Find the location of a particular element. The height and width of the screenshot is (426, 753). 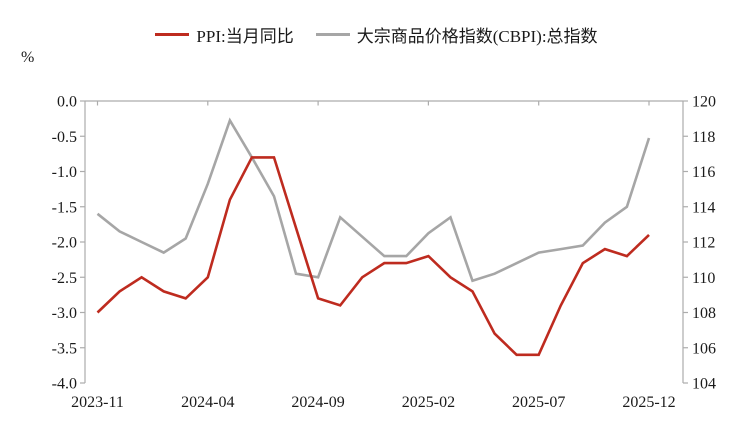

right-axis-tick-label: 120 is located at coordinates (704, 102).